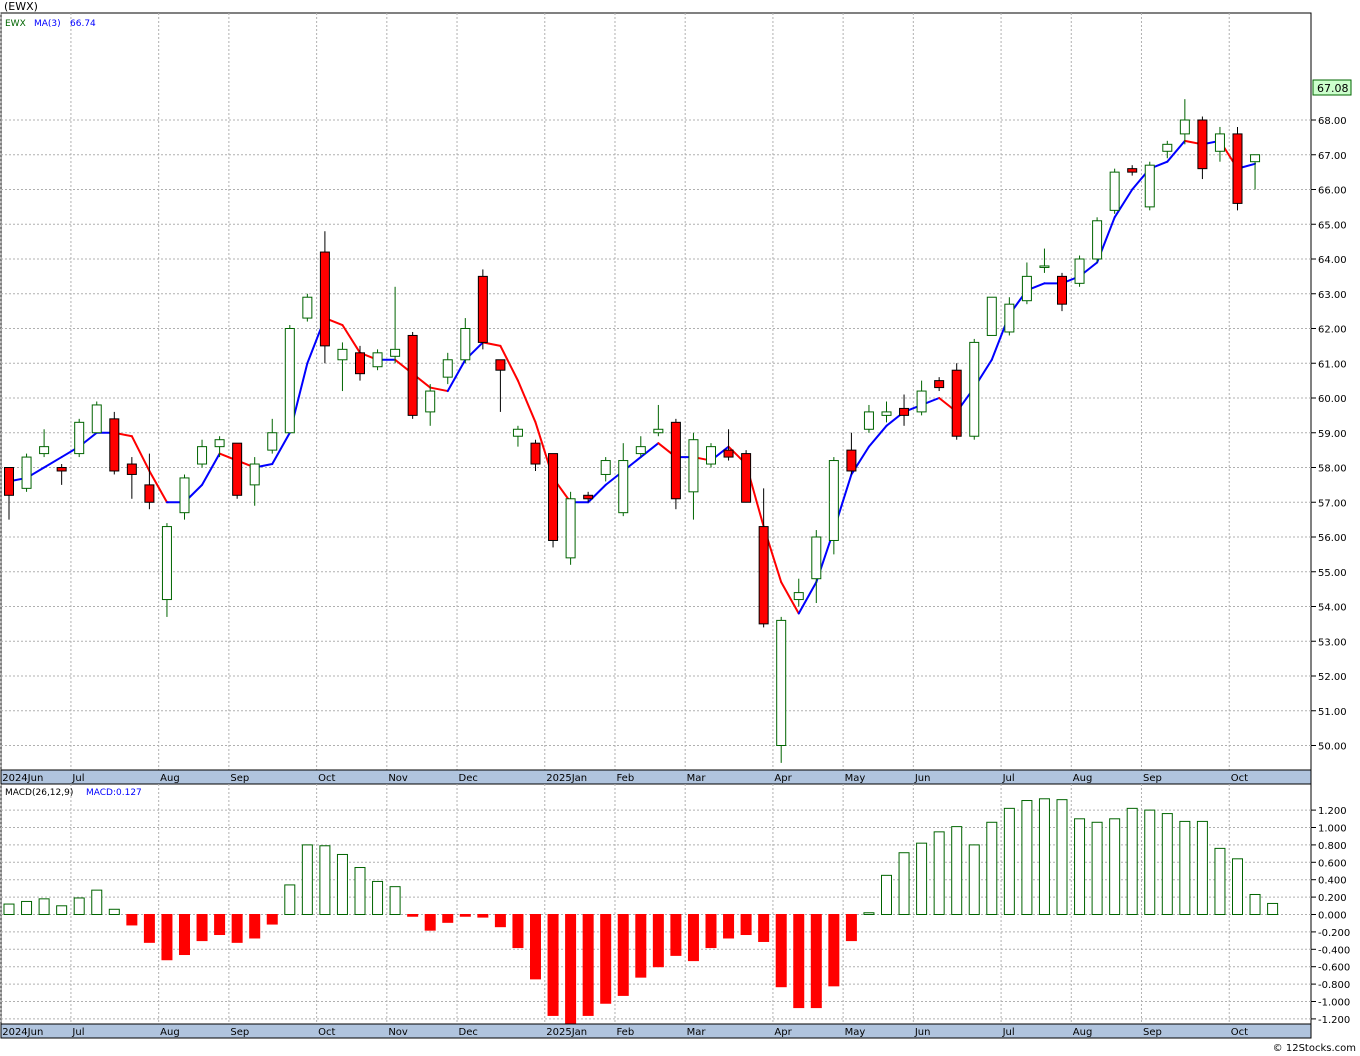 Image resolution: width=1360 pixels, height=1056 pixels. I want to click on price-tick-label: 50.00, so click(1332, 747).